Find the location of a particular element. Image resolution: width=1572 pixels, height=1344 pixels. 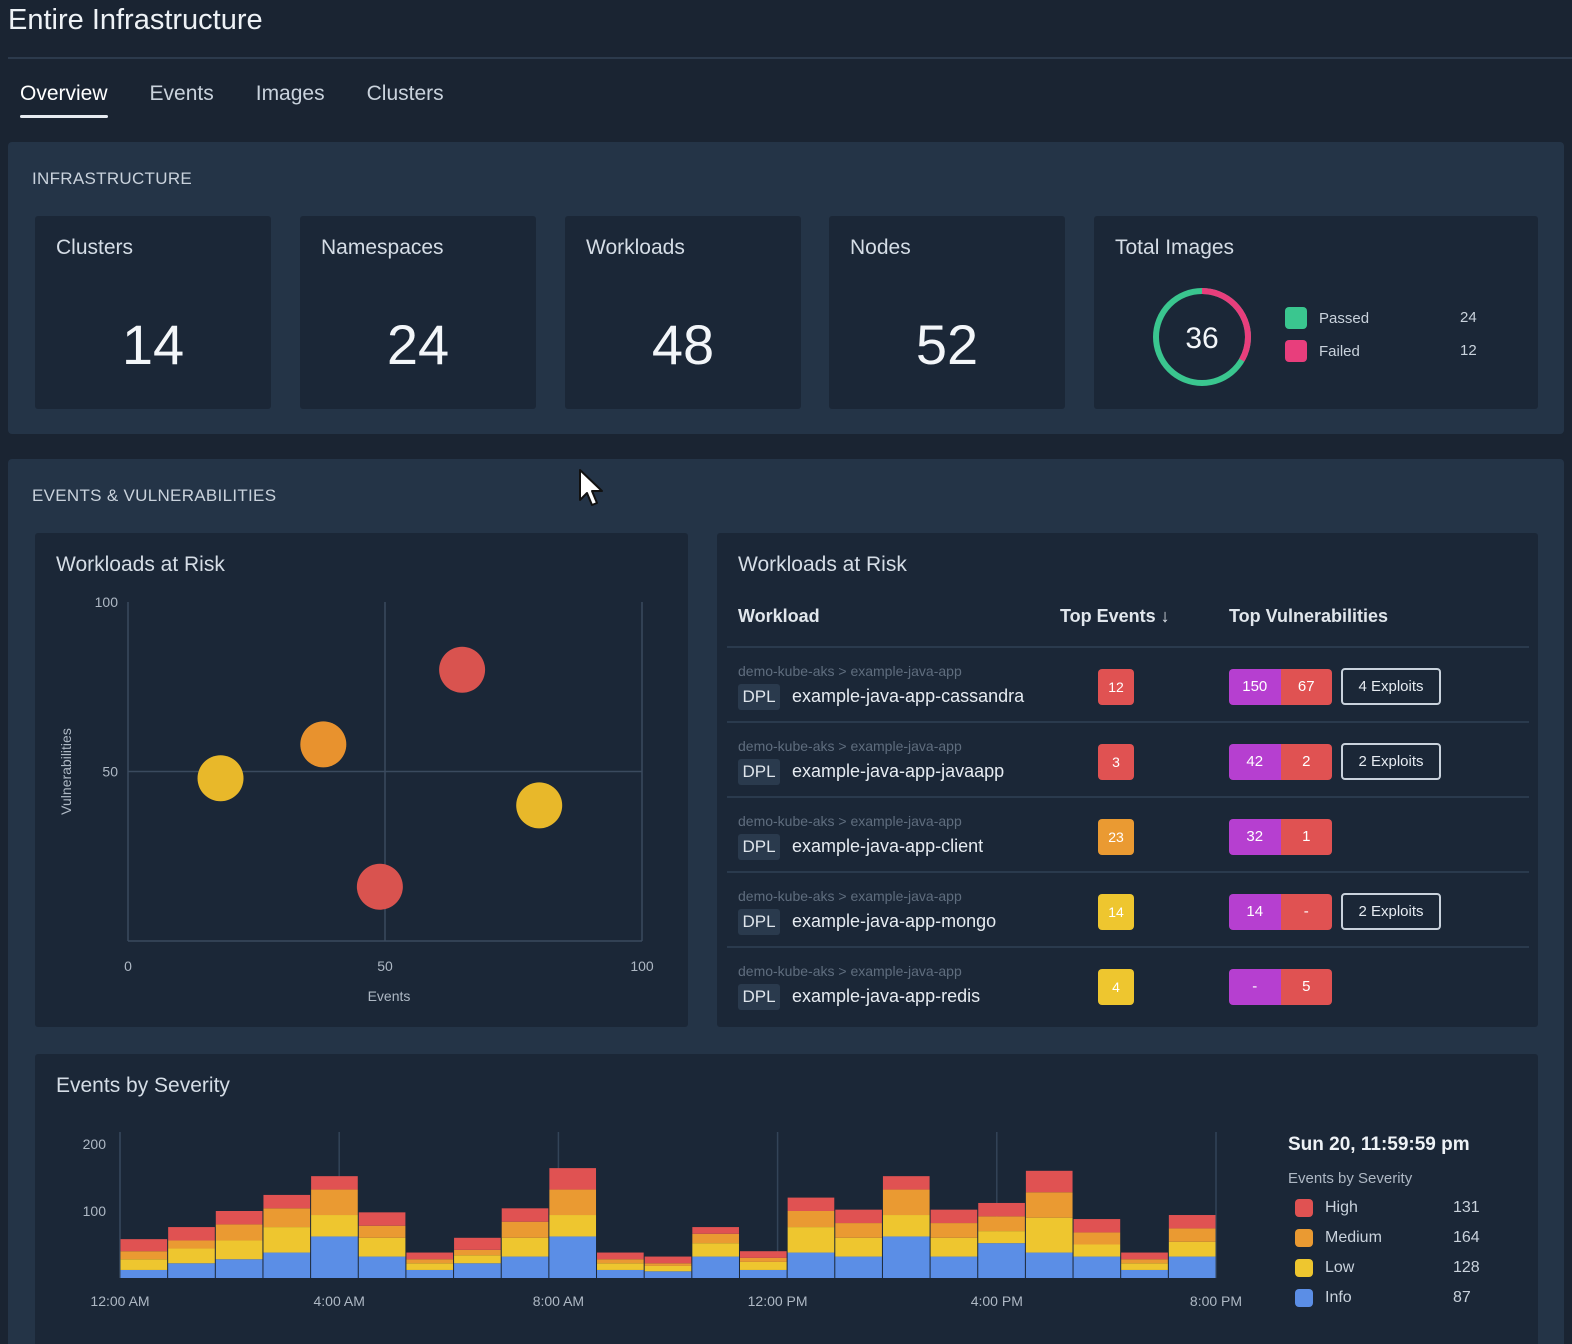

nodes-card: Nodes 52 is located at coordinates (947, 312).